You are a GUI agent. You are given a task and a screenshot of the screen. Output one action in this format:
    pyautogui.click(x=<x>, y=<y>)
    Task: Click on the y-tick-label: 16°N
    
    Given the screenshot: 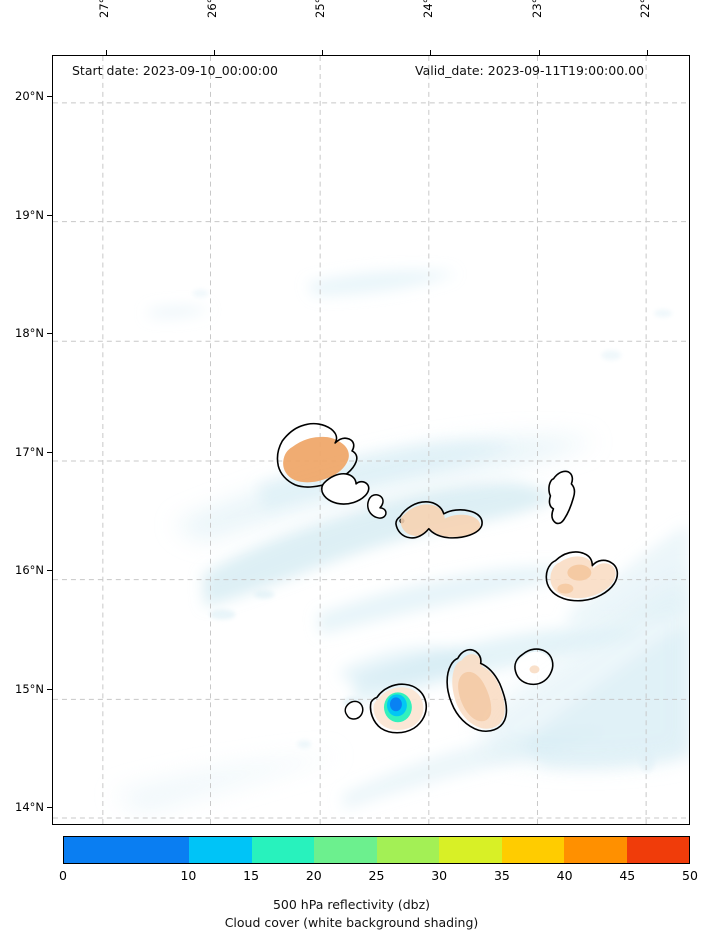 What is the action you would take?
    pyautogui.click(x=29, y=570)
    